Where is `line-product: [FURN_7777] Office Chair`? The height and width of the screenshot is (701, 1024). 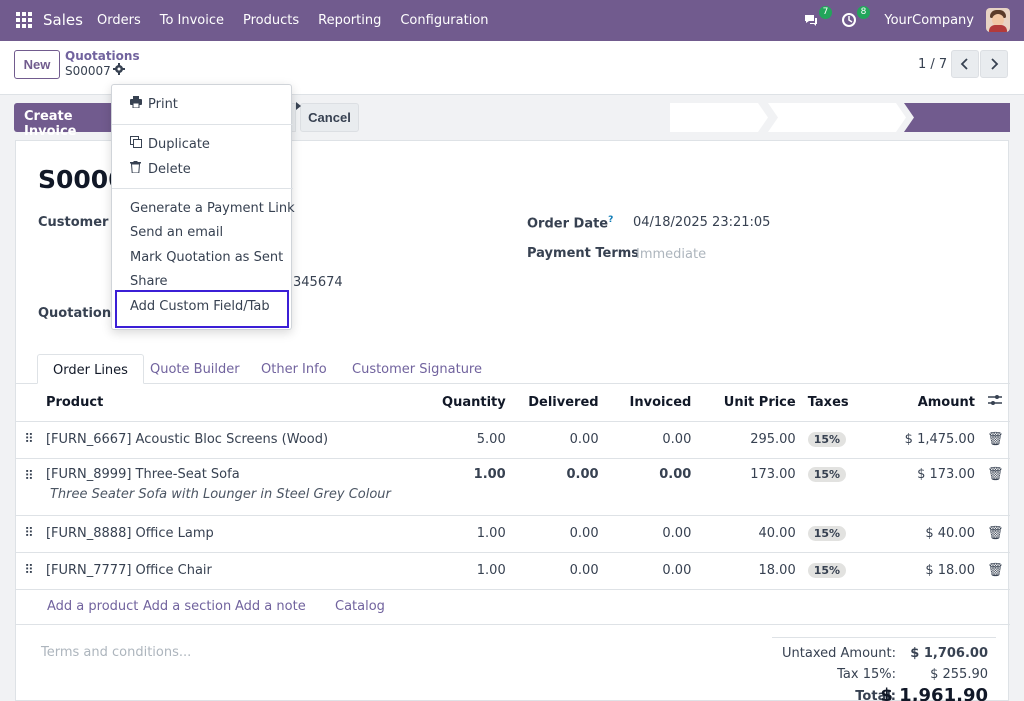
line-product: [FURN_7777] Office Chair is located at coordinates (238, 571).